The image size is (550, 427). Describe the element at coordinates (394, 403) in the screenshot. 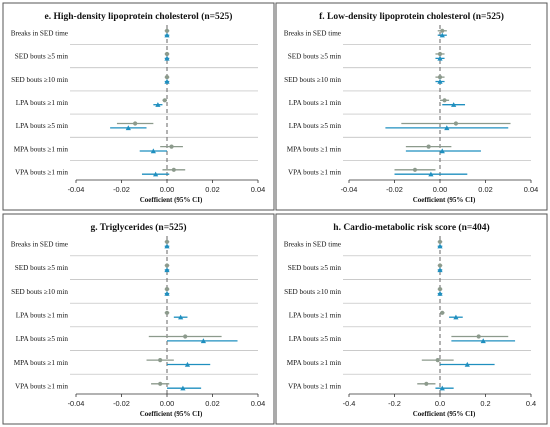

I see `x-tick-label: -0.2` at that location.